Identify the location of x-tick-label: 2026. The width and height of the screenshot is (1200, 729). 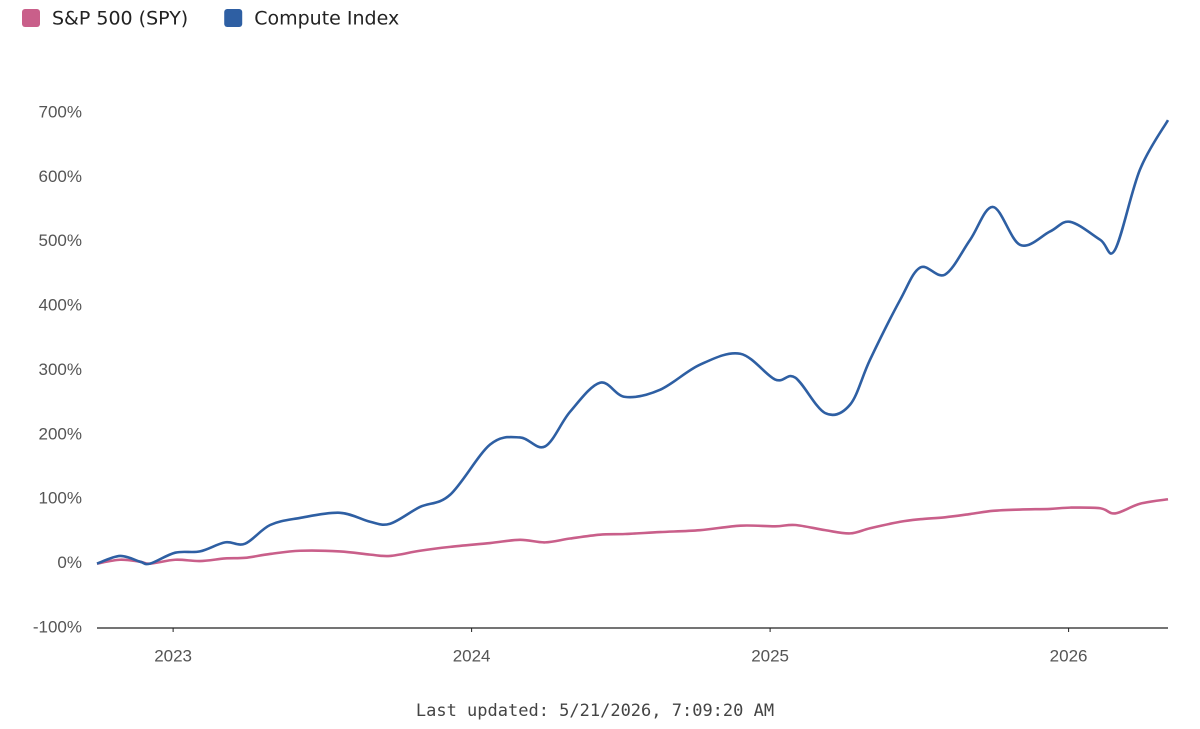
(1069, 655).